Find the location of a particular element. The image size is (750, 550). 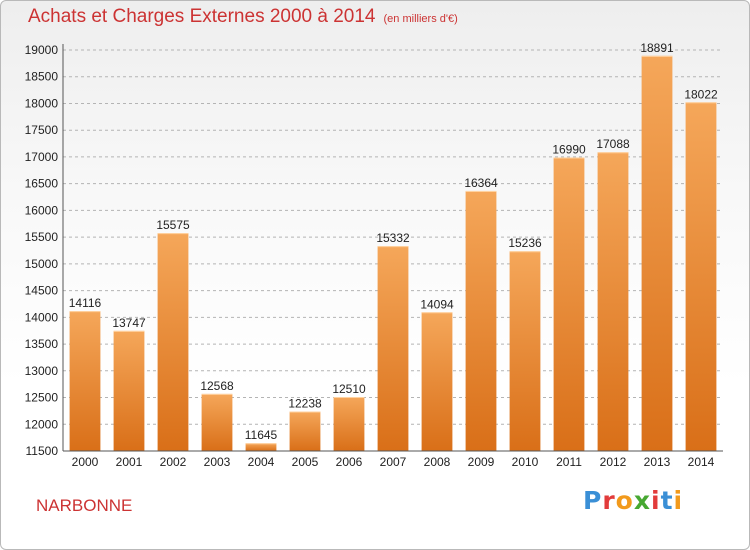

y-tick-label: 18000 is located at coordinates (42, 103).